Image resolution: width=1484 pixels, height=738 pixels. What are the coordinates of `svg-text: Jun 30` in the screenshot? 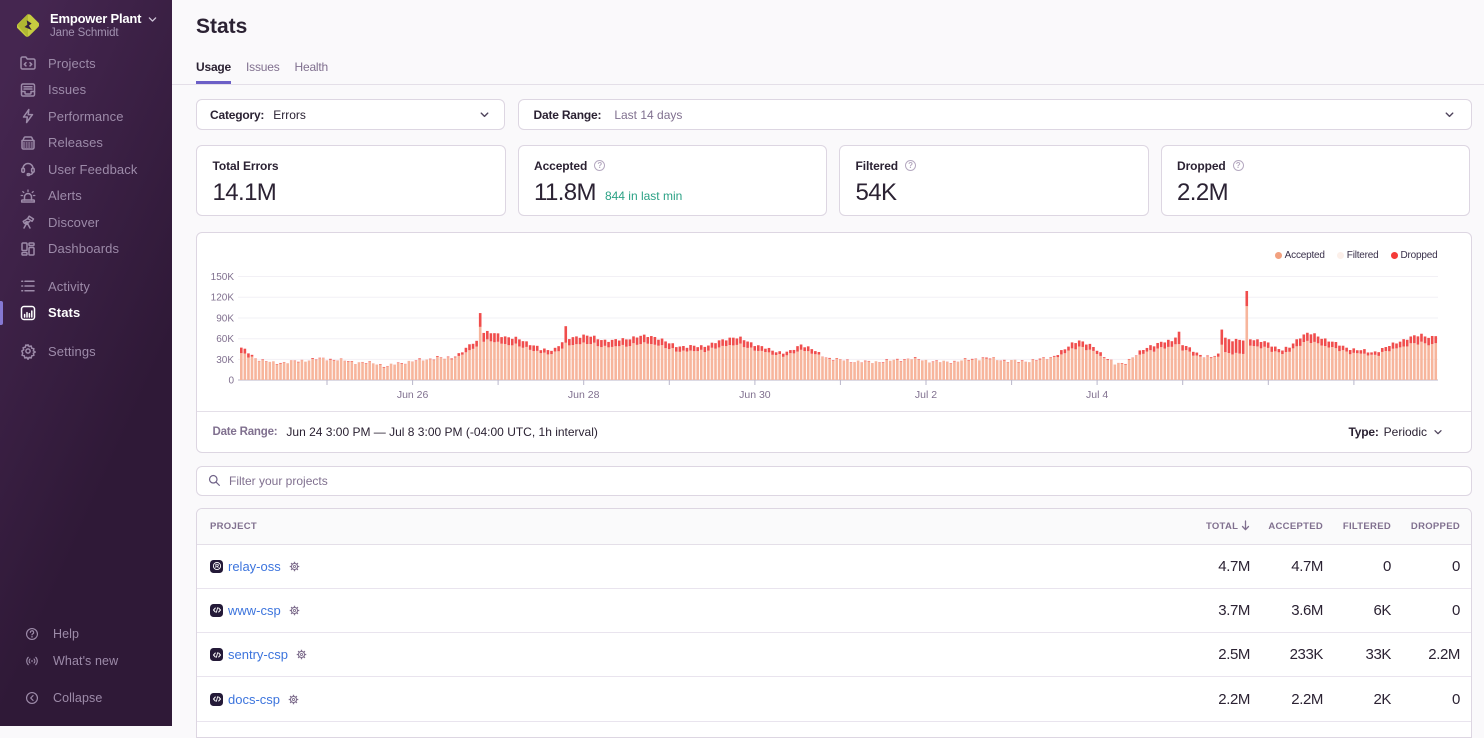 It's located at (755, 395).